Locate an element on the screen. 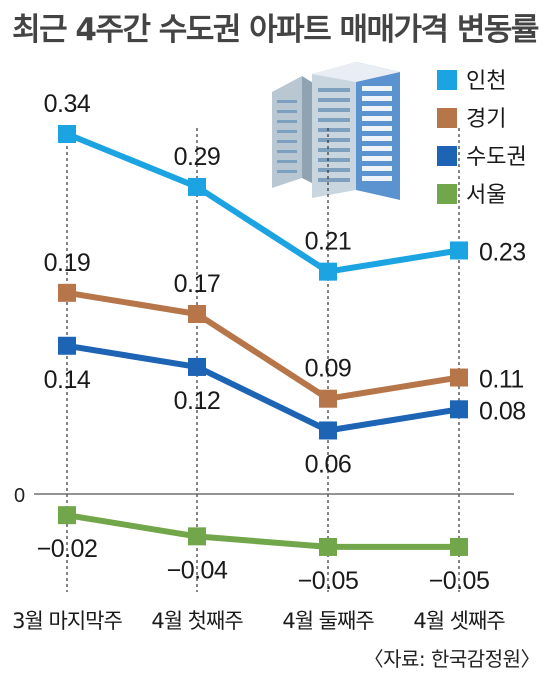 This screenshot has width=550, height=678. apartment-building-icon is located at coordinates (336, 131).